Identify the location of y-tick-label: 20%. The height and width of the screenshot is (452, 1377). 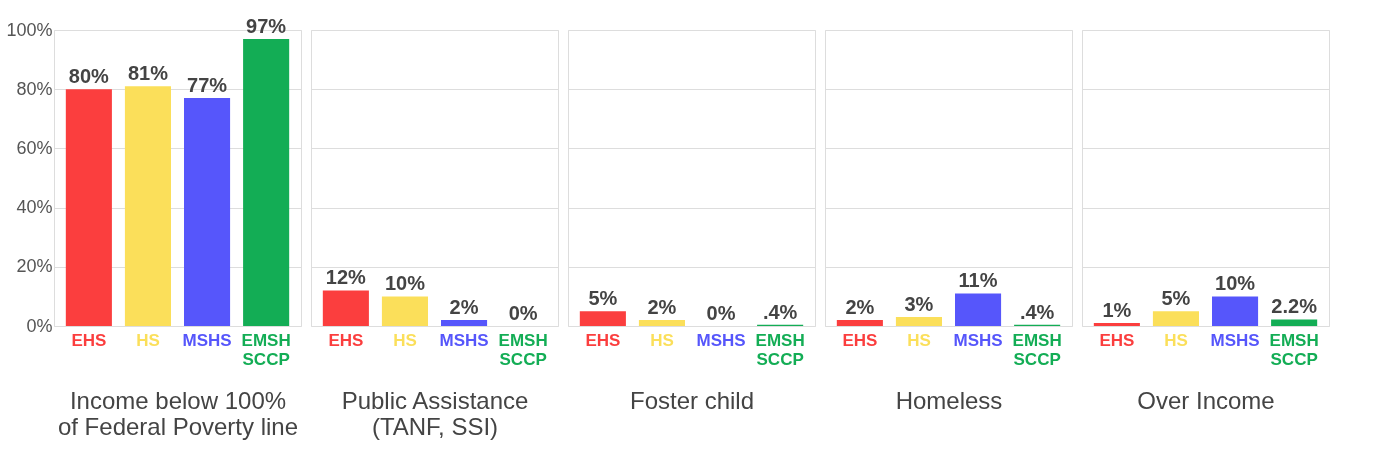
(34, 266).